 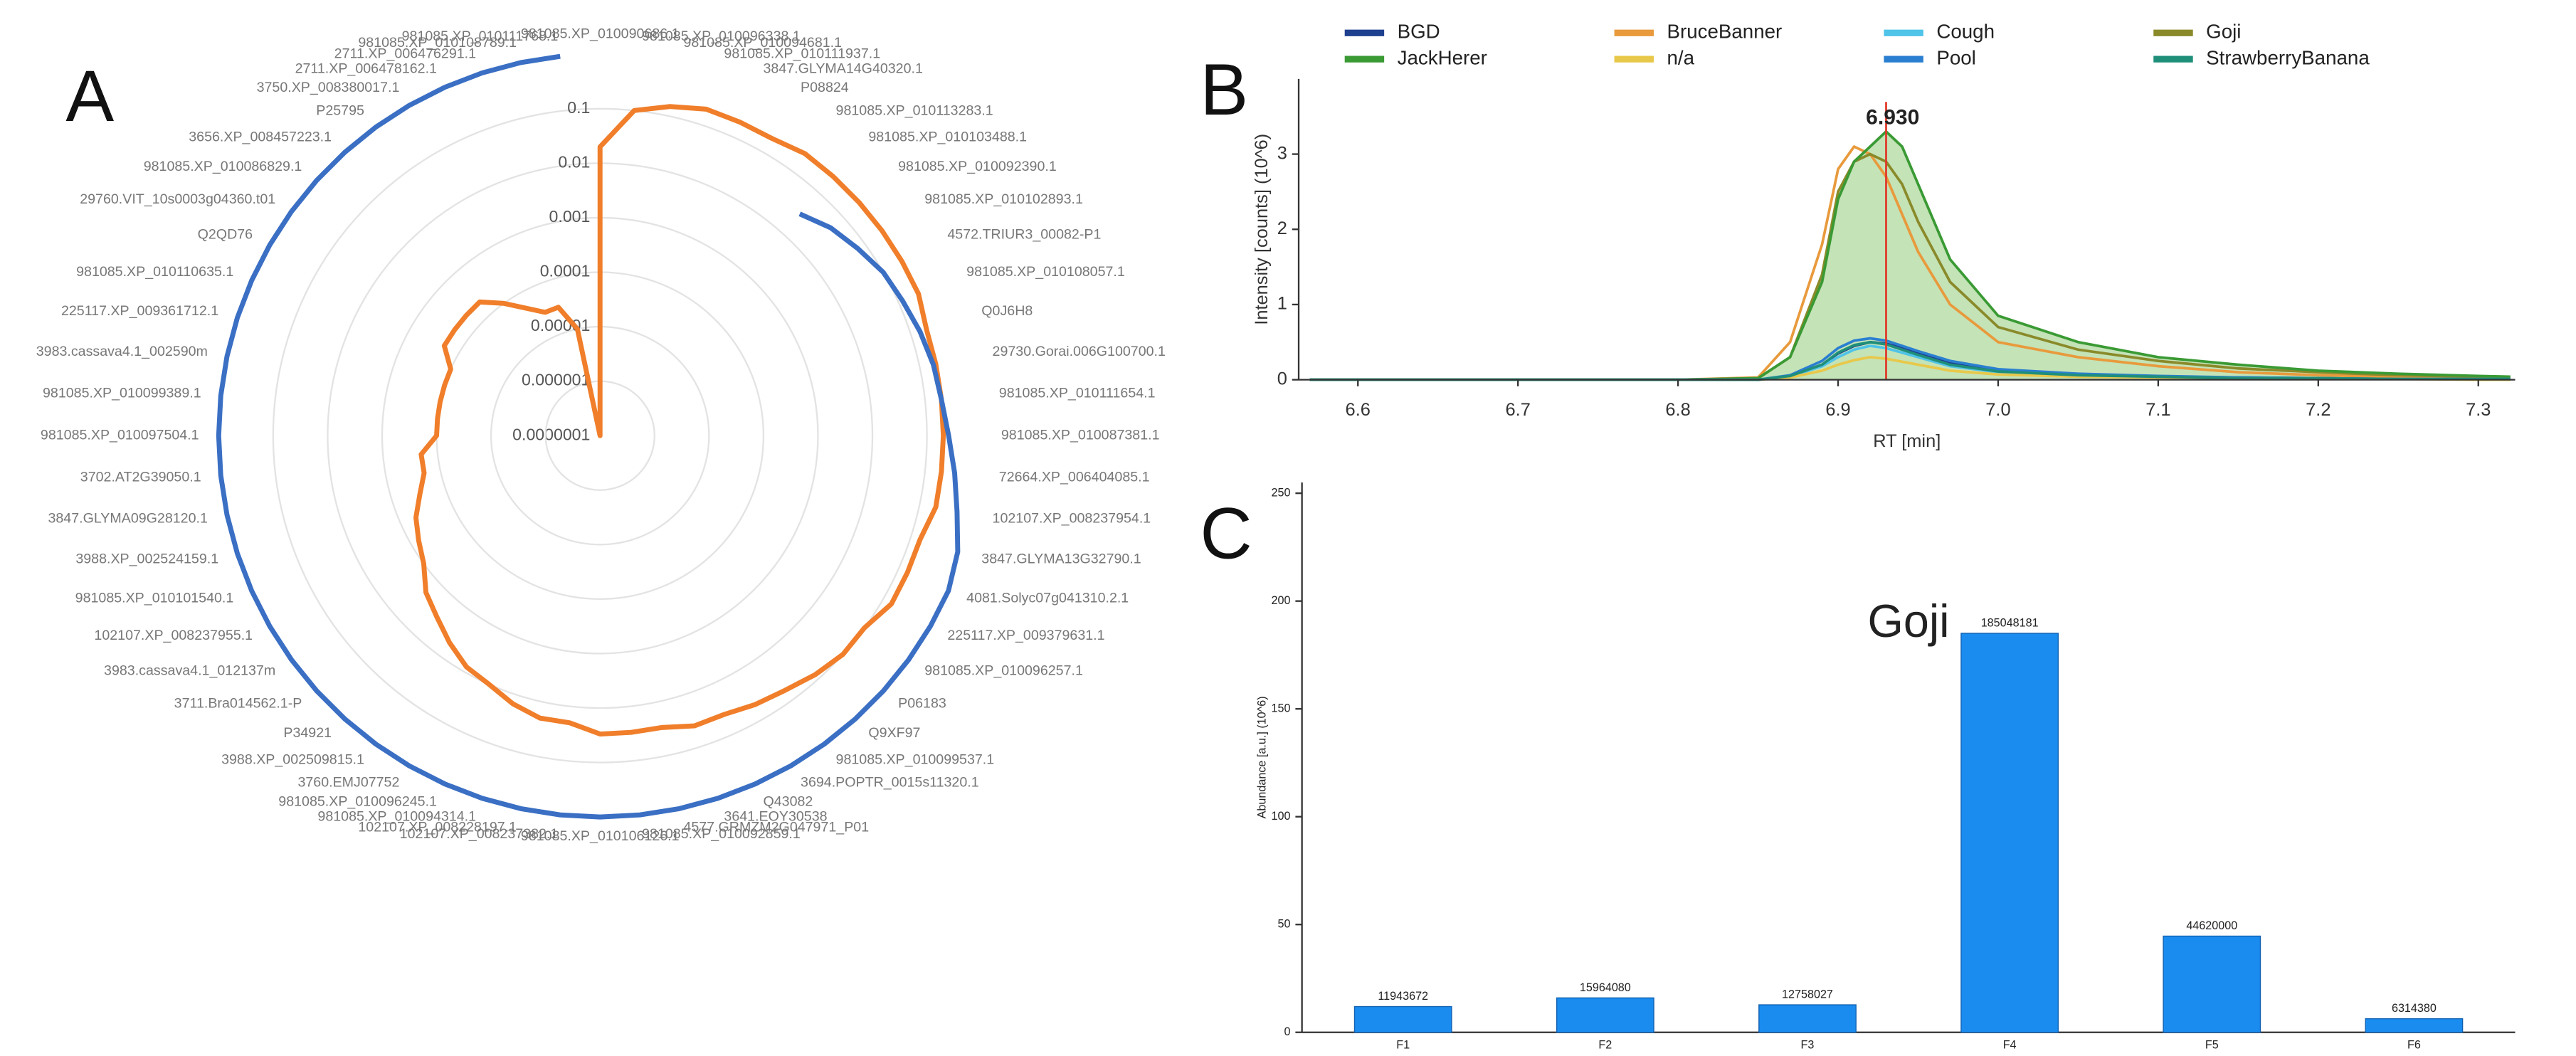 What do you see at coordinates (348, 783) in the screenshot?
I see `category-label: 3760.EMJ07752` at bounding box center [348, 783].